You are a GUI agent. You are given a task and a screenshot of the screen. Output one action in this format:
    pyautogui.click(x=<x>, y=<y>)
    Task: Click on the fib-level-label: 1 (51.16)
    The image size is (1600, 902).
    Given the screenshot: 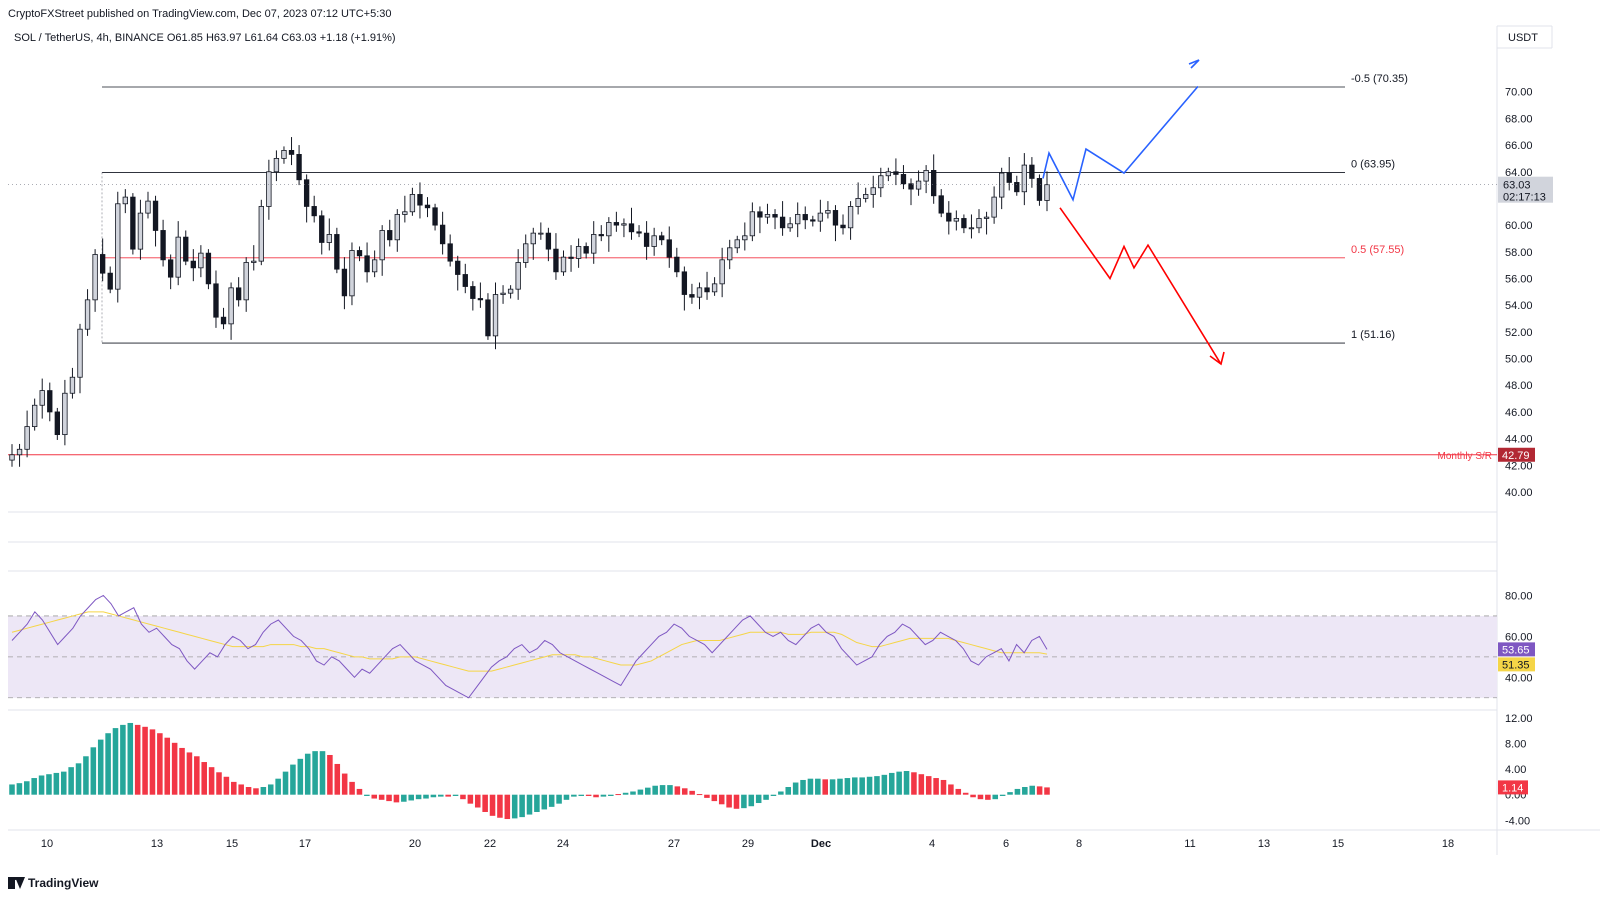 What is the action you would take?
    pyautogui.click(x=1373, y=335)
    